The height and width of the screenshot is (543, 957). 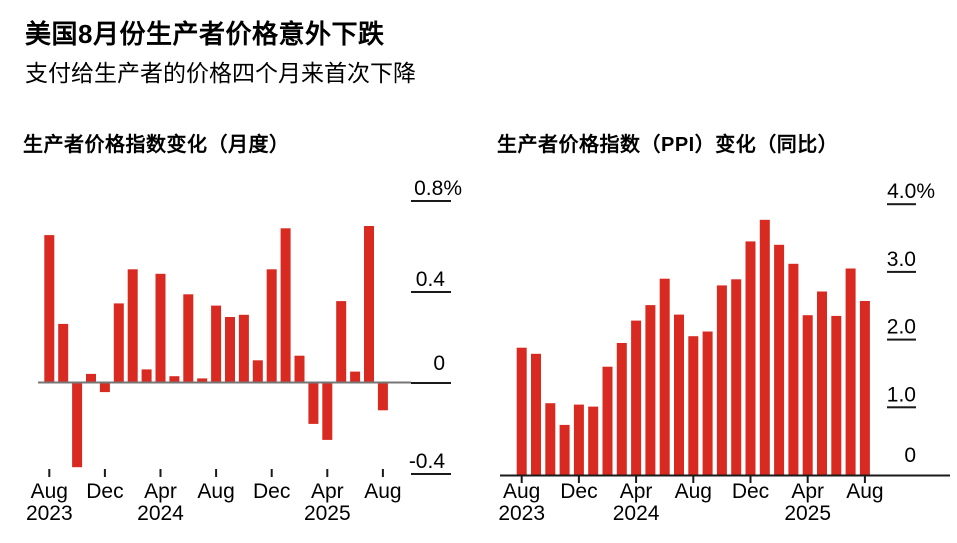 I want to click on y-tick-label: 0.4, so click(x=431, y=279).